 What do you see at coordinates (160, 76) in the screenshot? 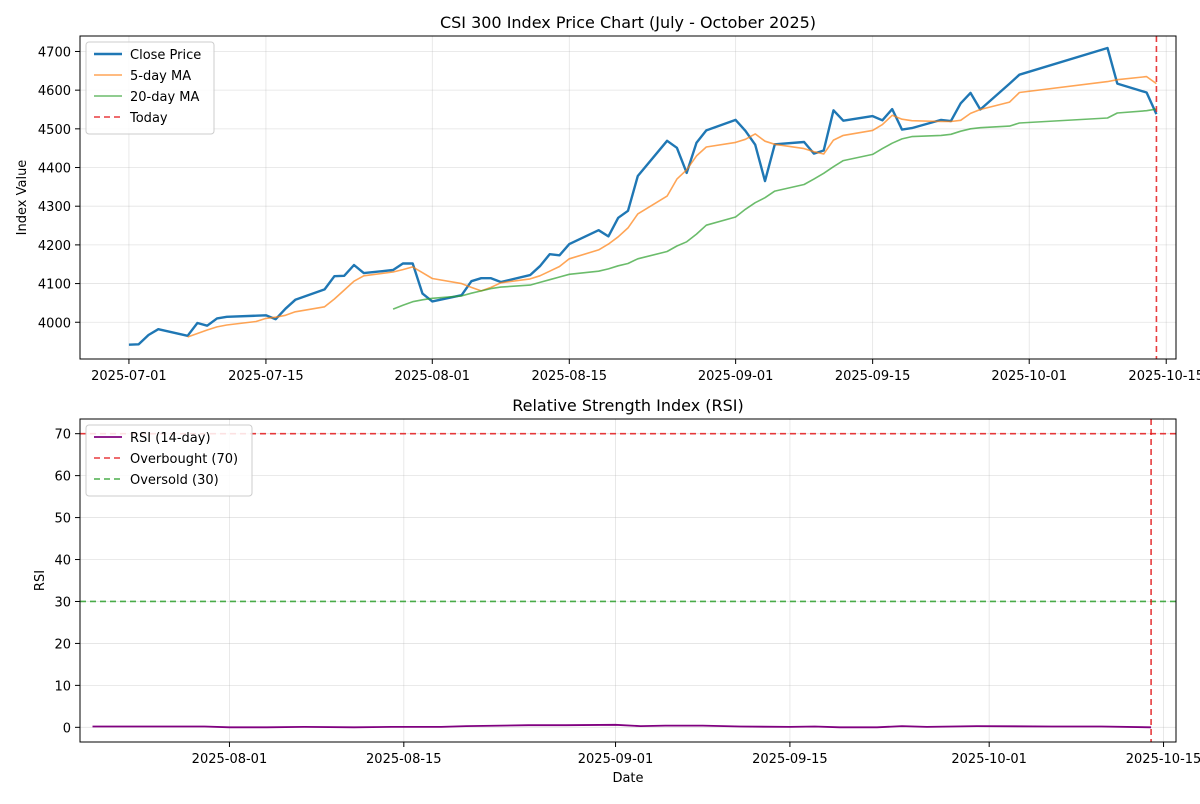
I see `legend-label-5-day-ma: 5-day MA` at bounding box center [160, 76].